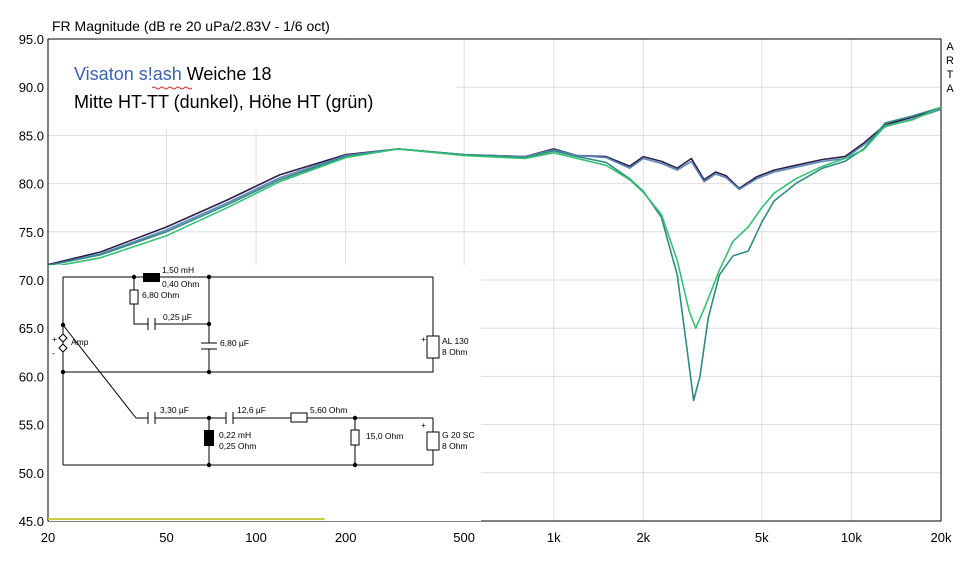 Image resolution: width=965 pixels, height=563 pixels. Describe the element at coordinates (178, 270) in the screenshot. I see `mid-inductor-value: 1,50 mH` at that location.